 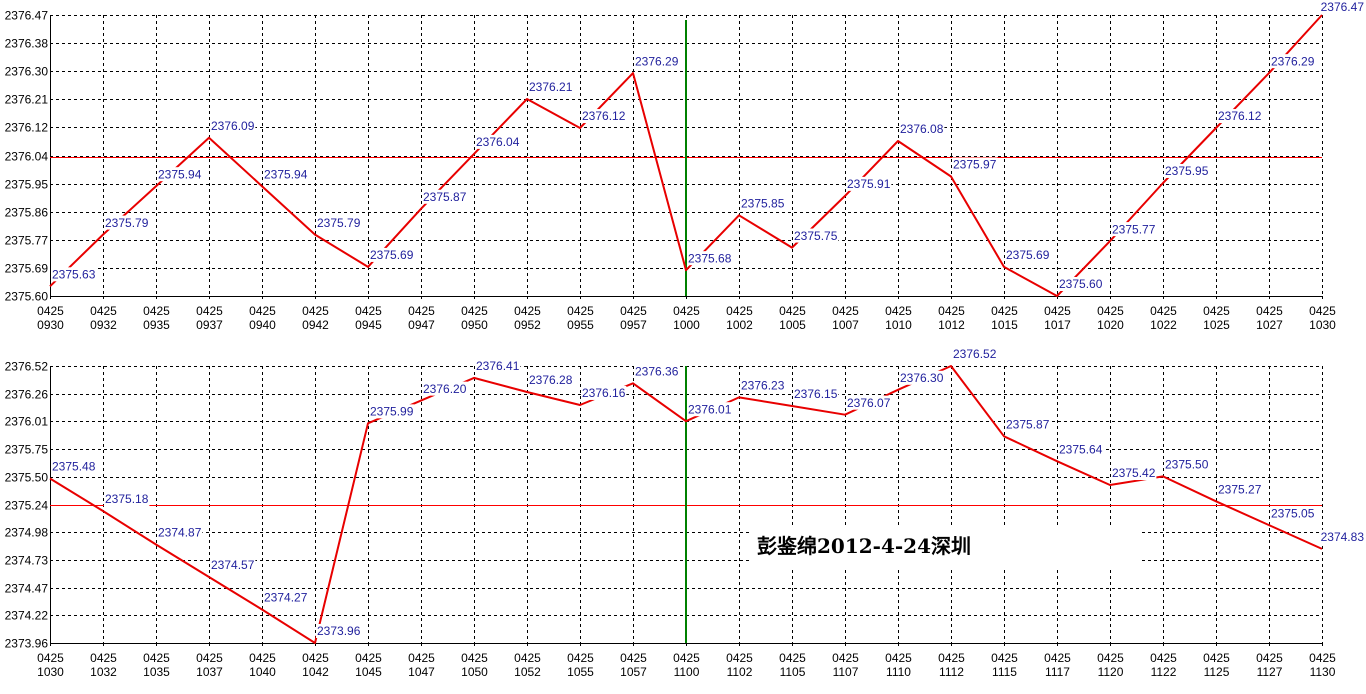 What do you see at coordinates (633, 672) in the screenshot?
I see `x-tick-time: 1057` at bounding box center [633, 672].